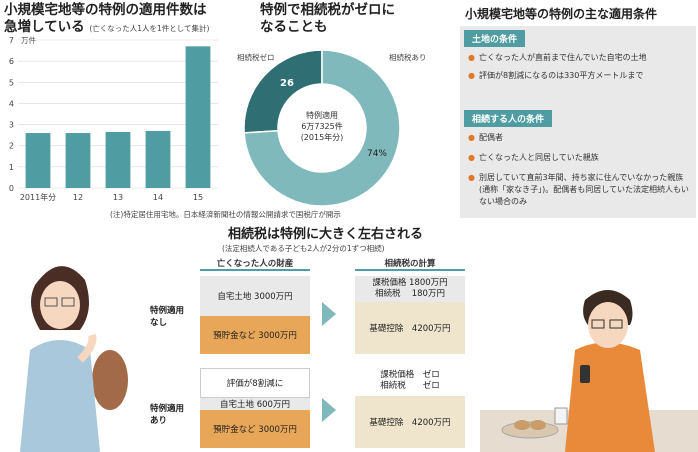 Image resolution: width=698 pixels, height=452 pixels. I want to click on row1-basic-deduction: 基礎控除 4200万円, so click(410, 328).